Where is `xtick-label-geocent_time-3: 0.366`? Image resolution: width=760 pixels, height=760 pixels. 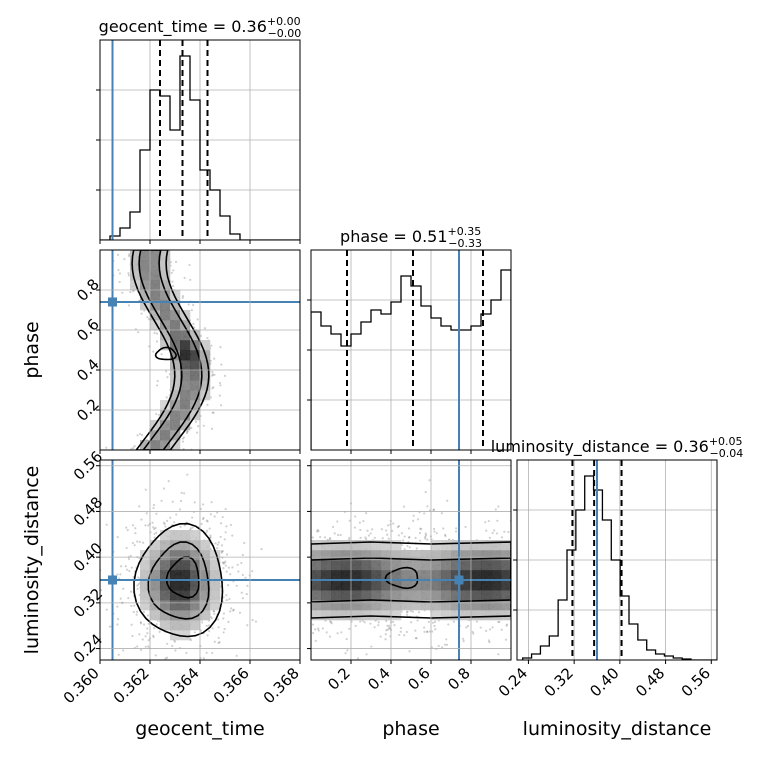
xtick-label-geocent_time-3: 0.366 is located at coordinates (231, 685).